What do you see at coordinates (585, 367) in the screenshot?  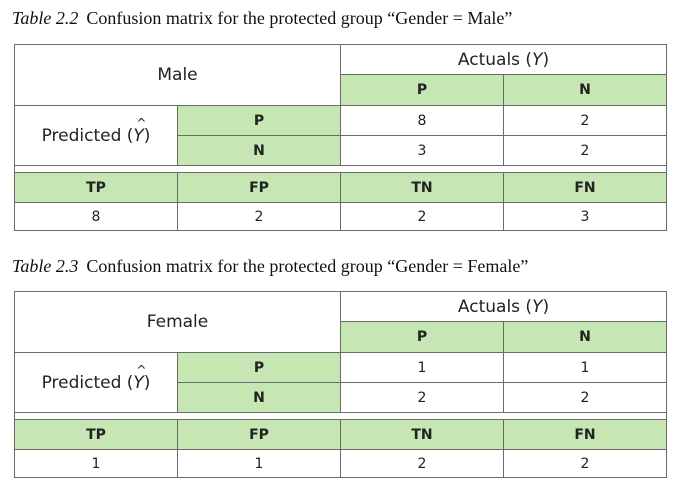 I see `cell-pn: 1` at bounding box center [585, 367].